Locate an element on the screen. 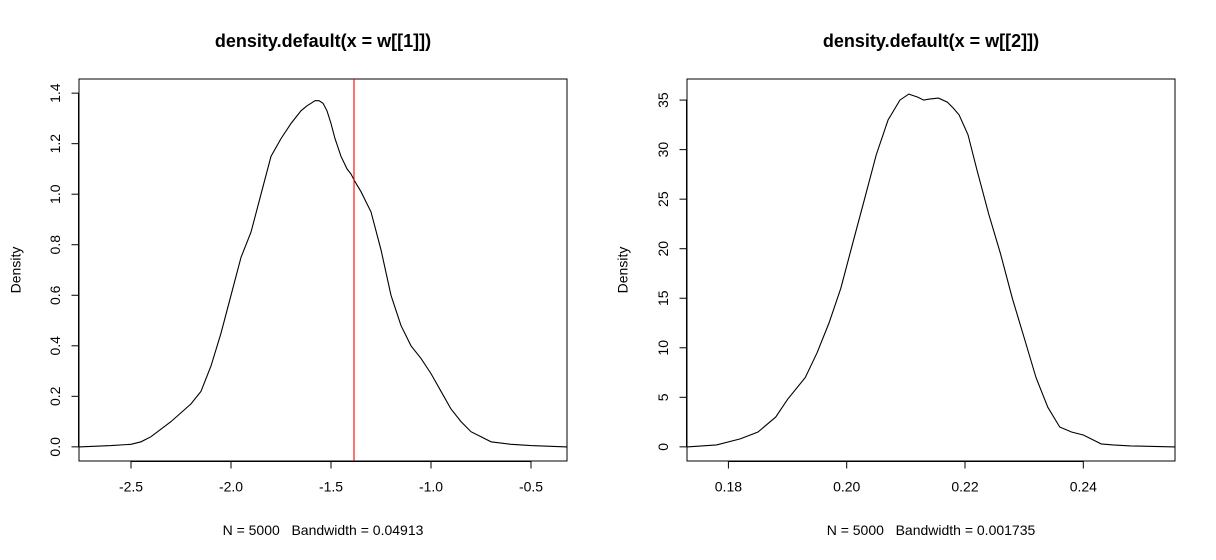 The width and height of the screenshot is (1216, 560). x-axis-label: N = 5000 Bandwidth = 0.001735 is located at coordinates (931, 530).